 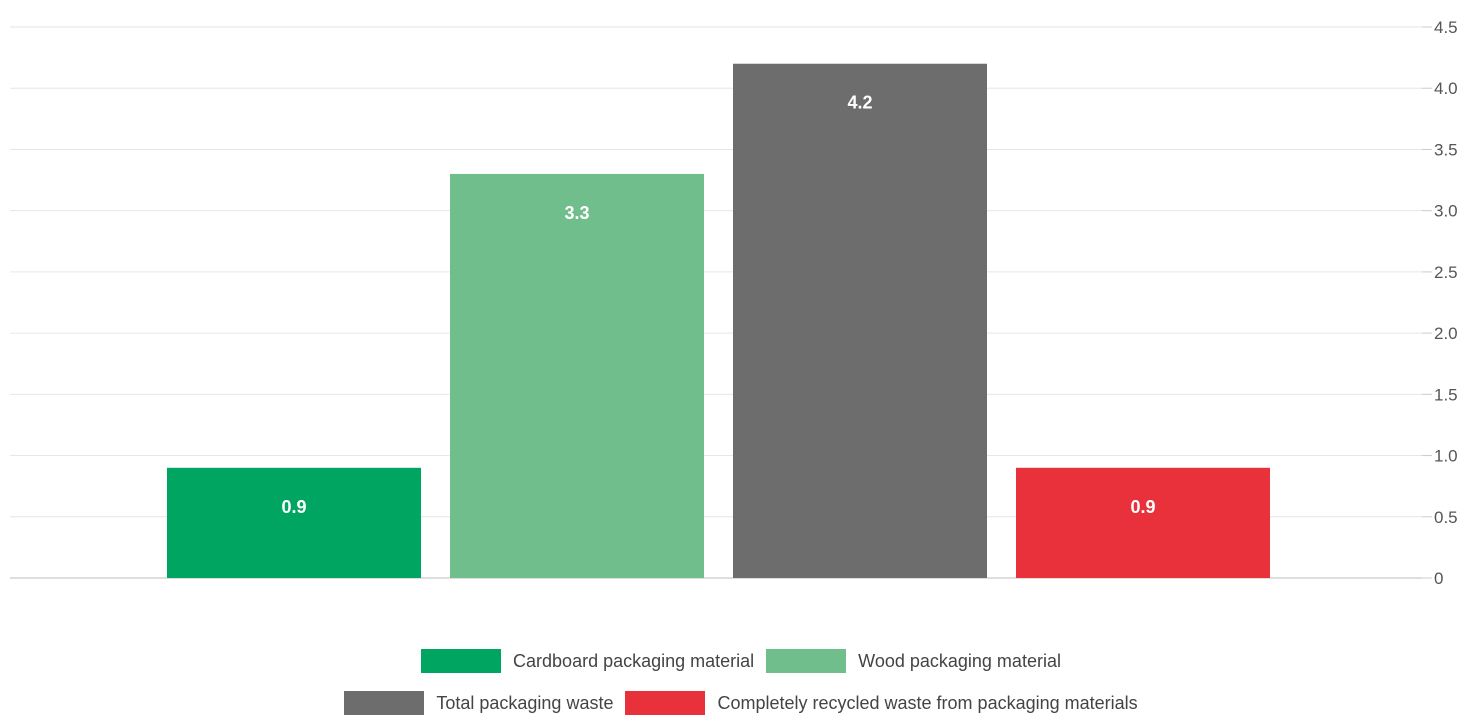 I want to click on legend-item: Wood packaging material, so click(x=913, y=661).